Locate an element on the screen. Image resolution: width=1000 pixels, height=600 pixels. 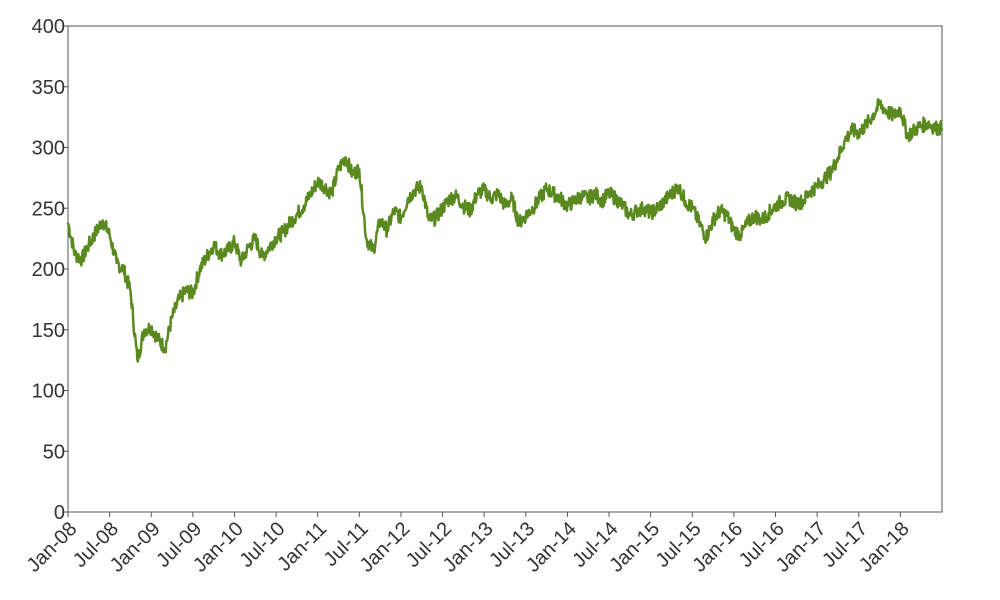
x-tick-label: Jan-08 is located at coordinates (52, 547).